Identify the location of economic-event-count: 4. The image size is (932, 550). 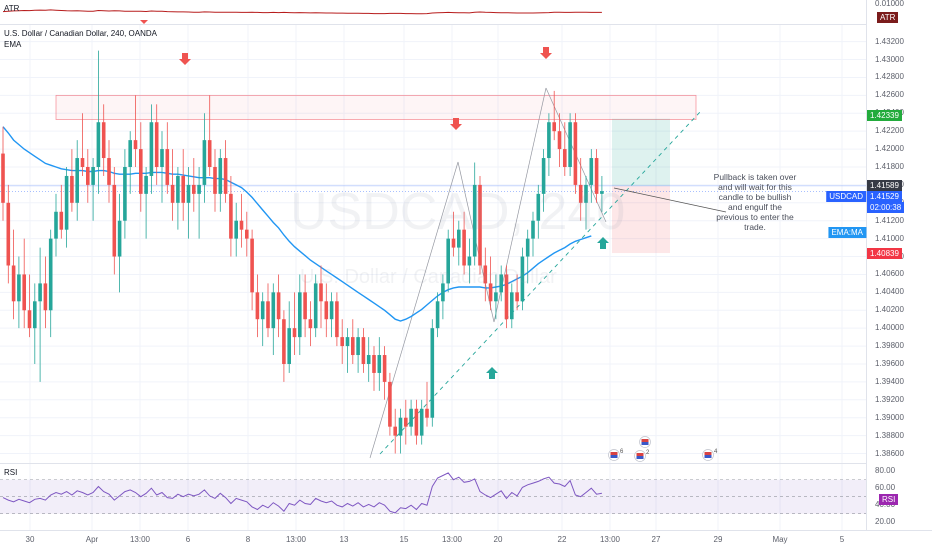
(716, 452).